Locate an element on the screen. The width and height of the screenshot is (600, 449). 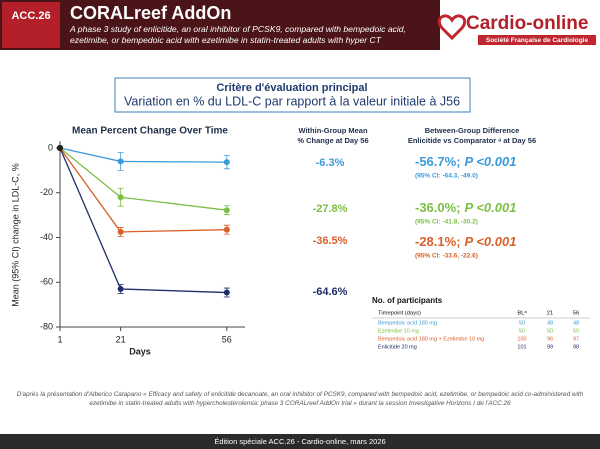
participants-column: 21 is located at coordinates (550, 314).